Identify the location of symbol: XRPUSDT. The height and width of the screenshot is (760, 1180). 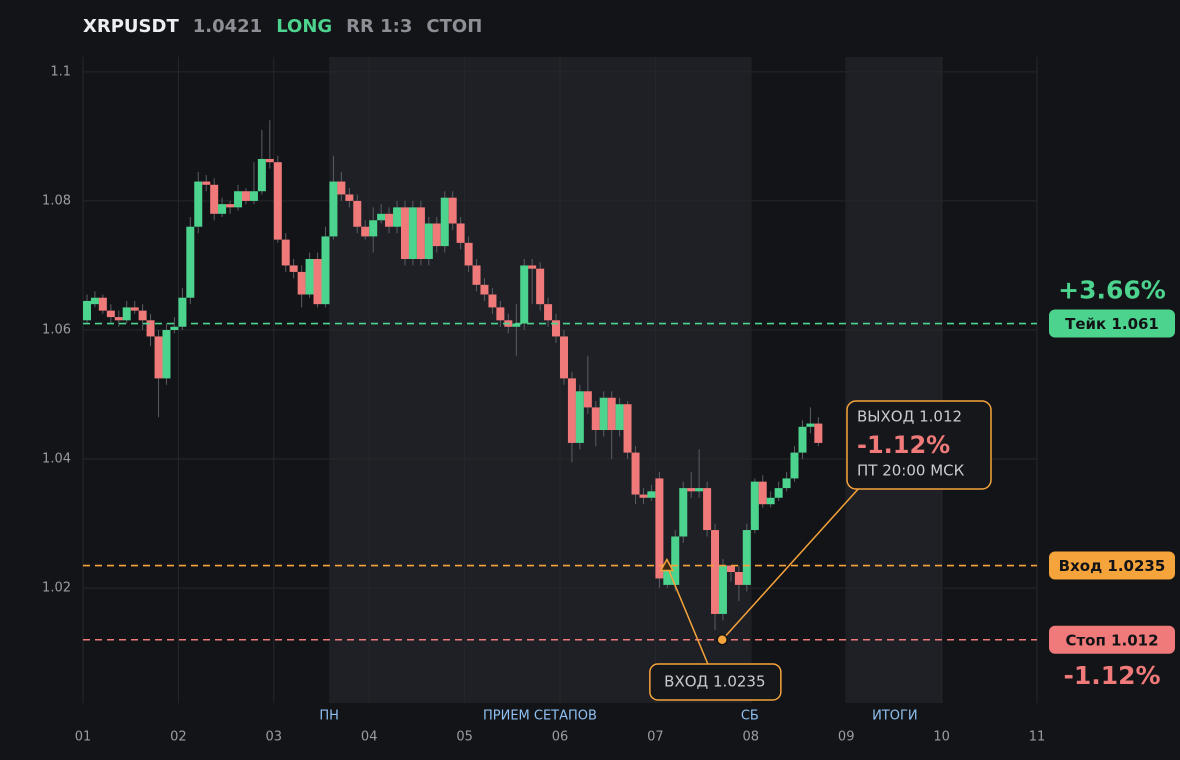
(131, 26).